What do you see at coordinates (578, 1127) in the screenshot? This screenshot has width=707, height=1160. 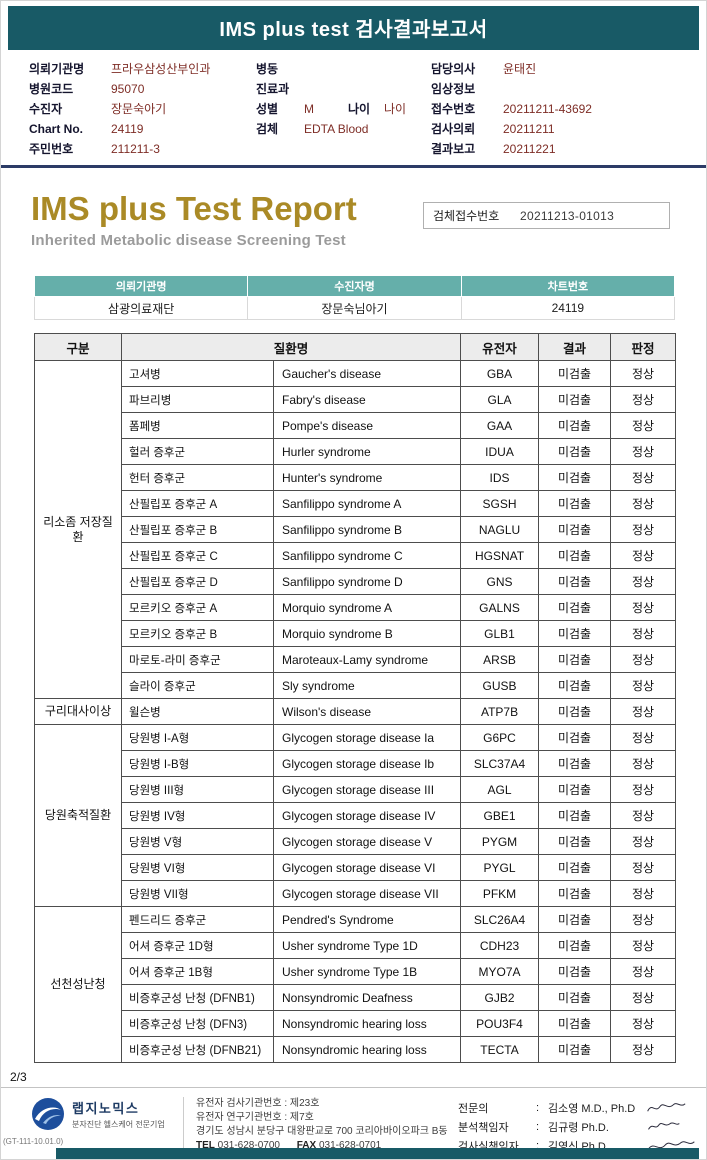 I see `signer-name: 김규령 Ph.D.` at bounding box center [578, 1127].